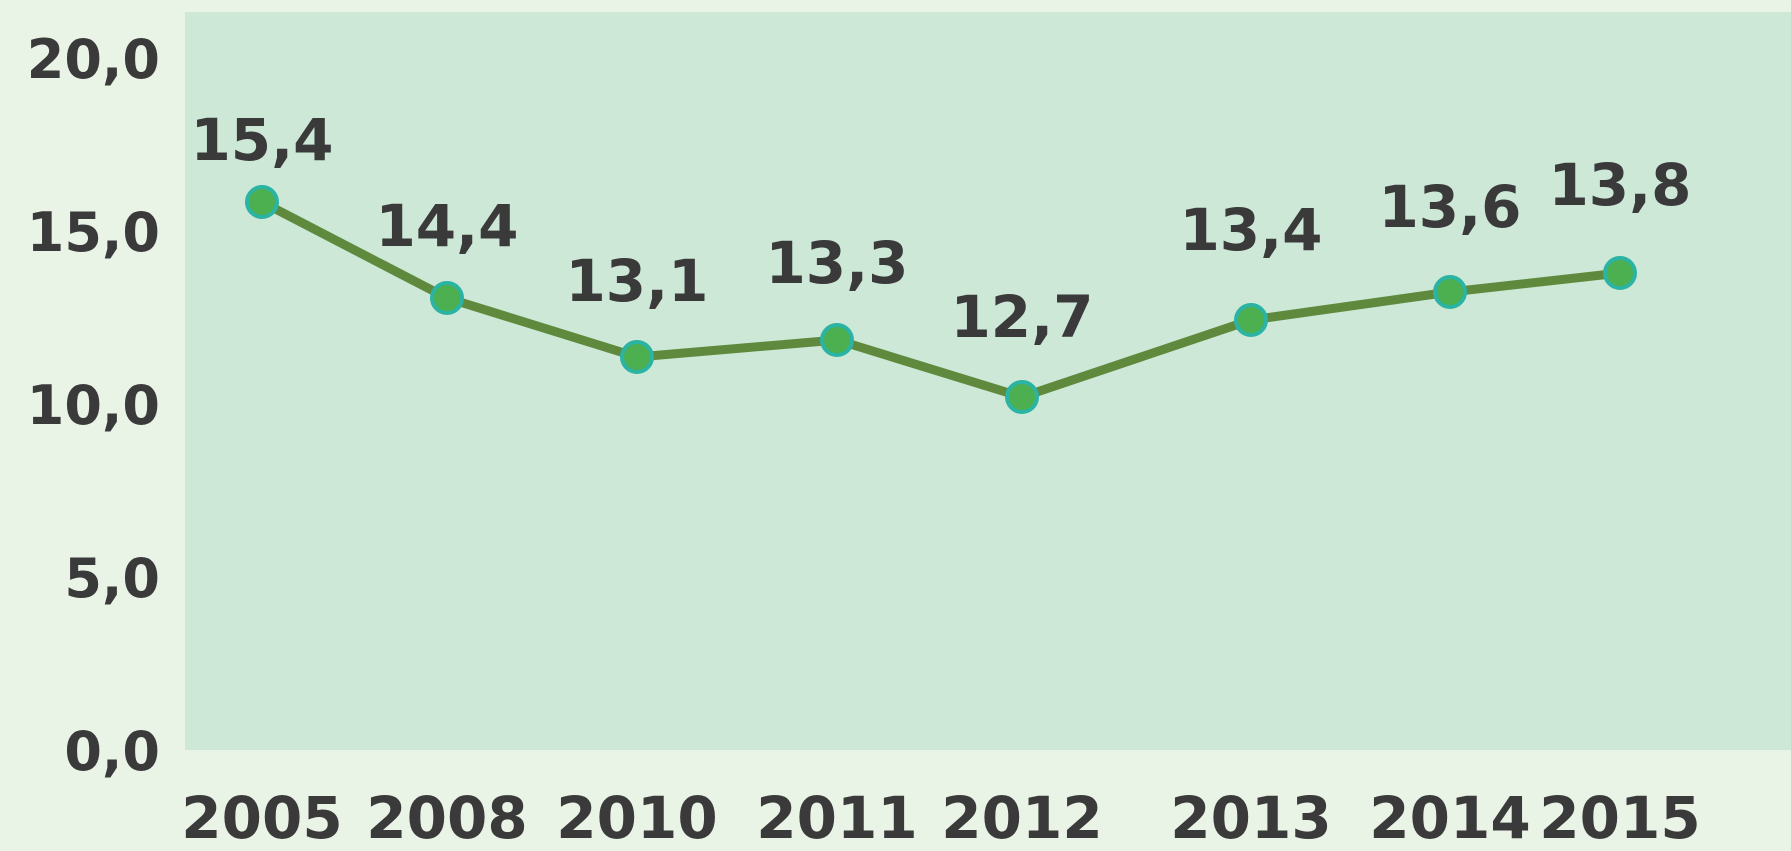 Image resolution: width=1791 pixels, height=851 pixels. Describe the element at coordinates (1021, 817) in the screenshot. I see `x-tick-label: 2012` at that location.